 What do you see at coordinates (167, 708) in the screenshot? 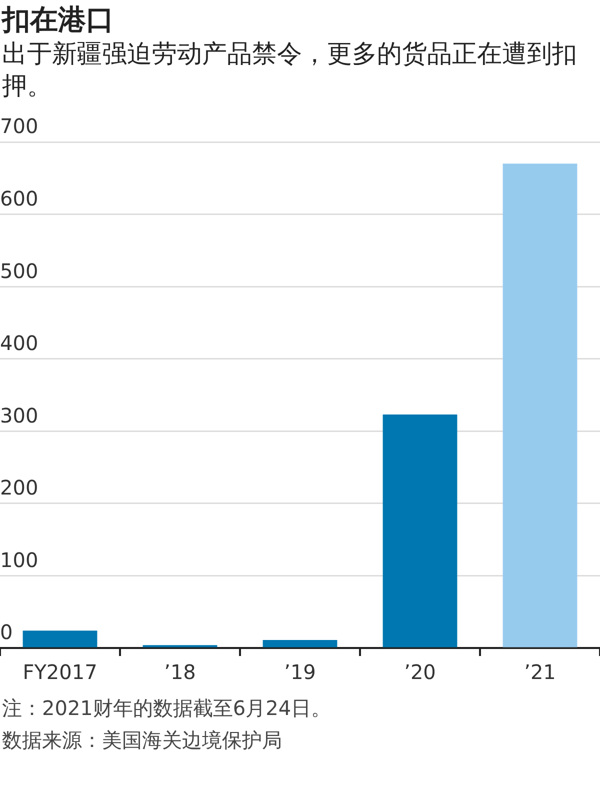
I see `text: 注：2021财年的数据截至6月24日。` at bounding box center [167, 708].